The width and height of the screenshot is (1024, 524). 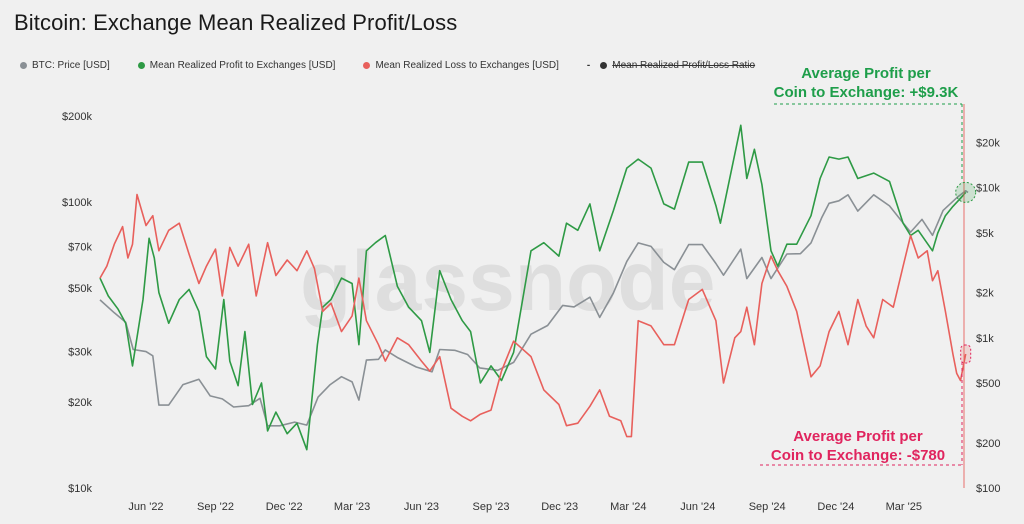 I want to click on legend-item-btc-price: BTC: Price [USD], so click(x=65, y=65).